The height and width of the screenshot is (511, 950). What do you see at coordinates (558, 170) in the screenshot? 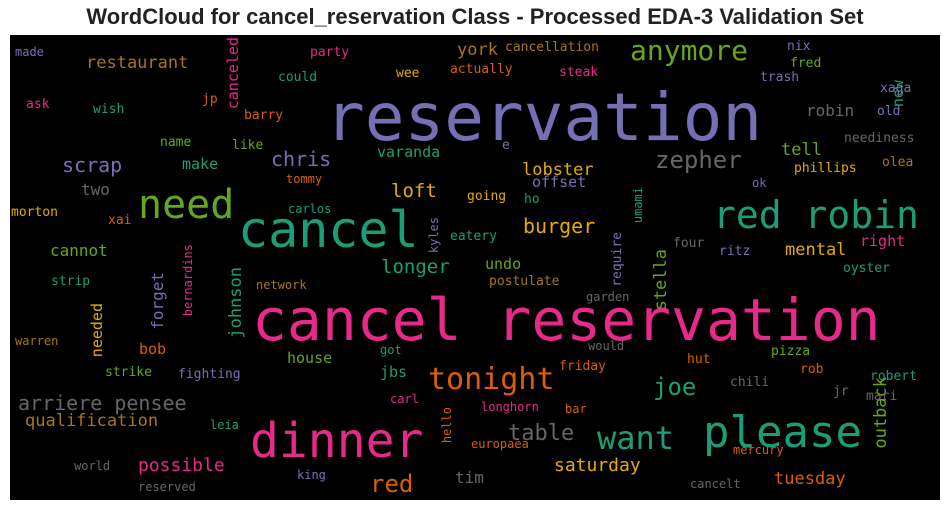
I see `word-lobster: lobster` at bounding box center [558, 170].